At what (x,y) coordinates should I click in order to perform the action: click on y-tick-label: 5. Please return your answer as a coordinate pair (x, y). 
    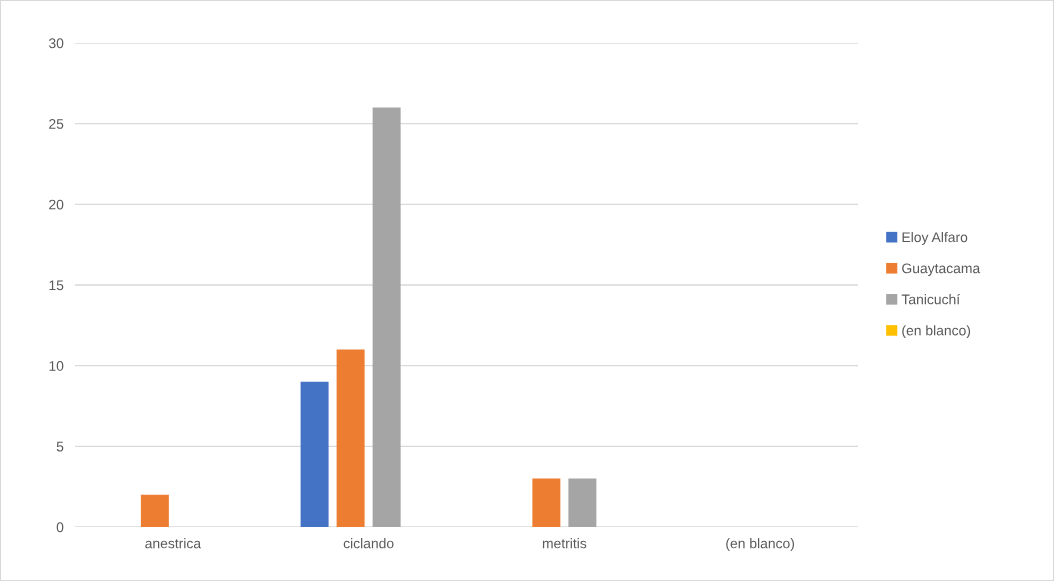
    Looking at the image, I should click on (60, 446).